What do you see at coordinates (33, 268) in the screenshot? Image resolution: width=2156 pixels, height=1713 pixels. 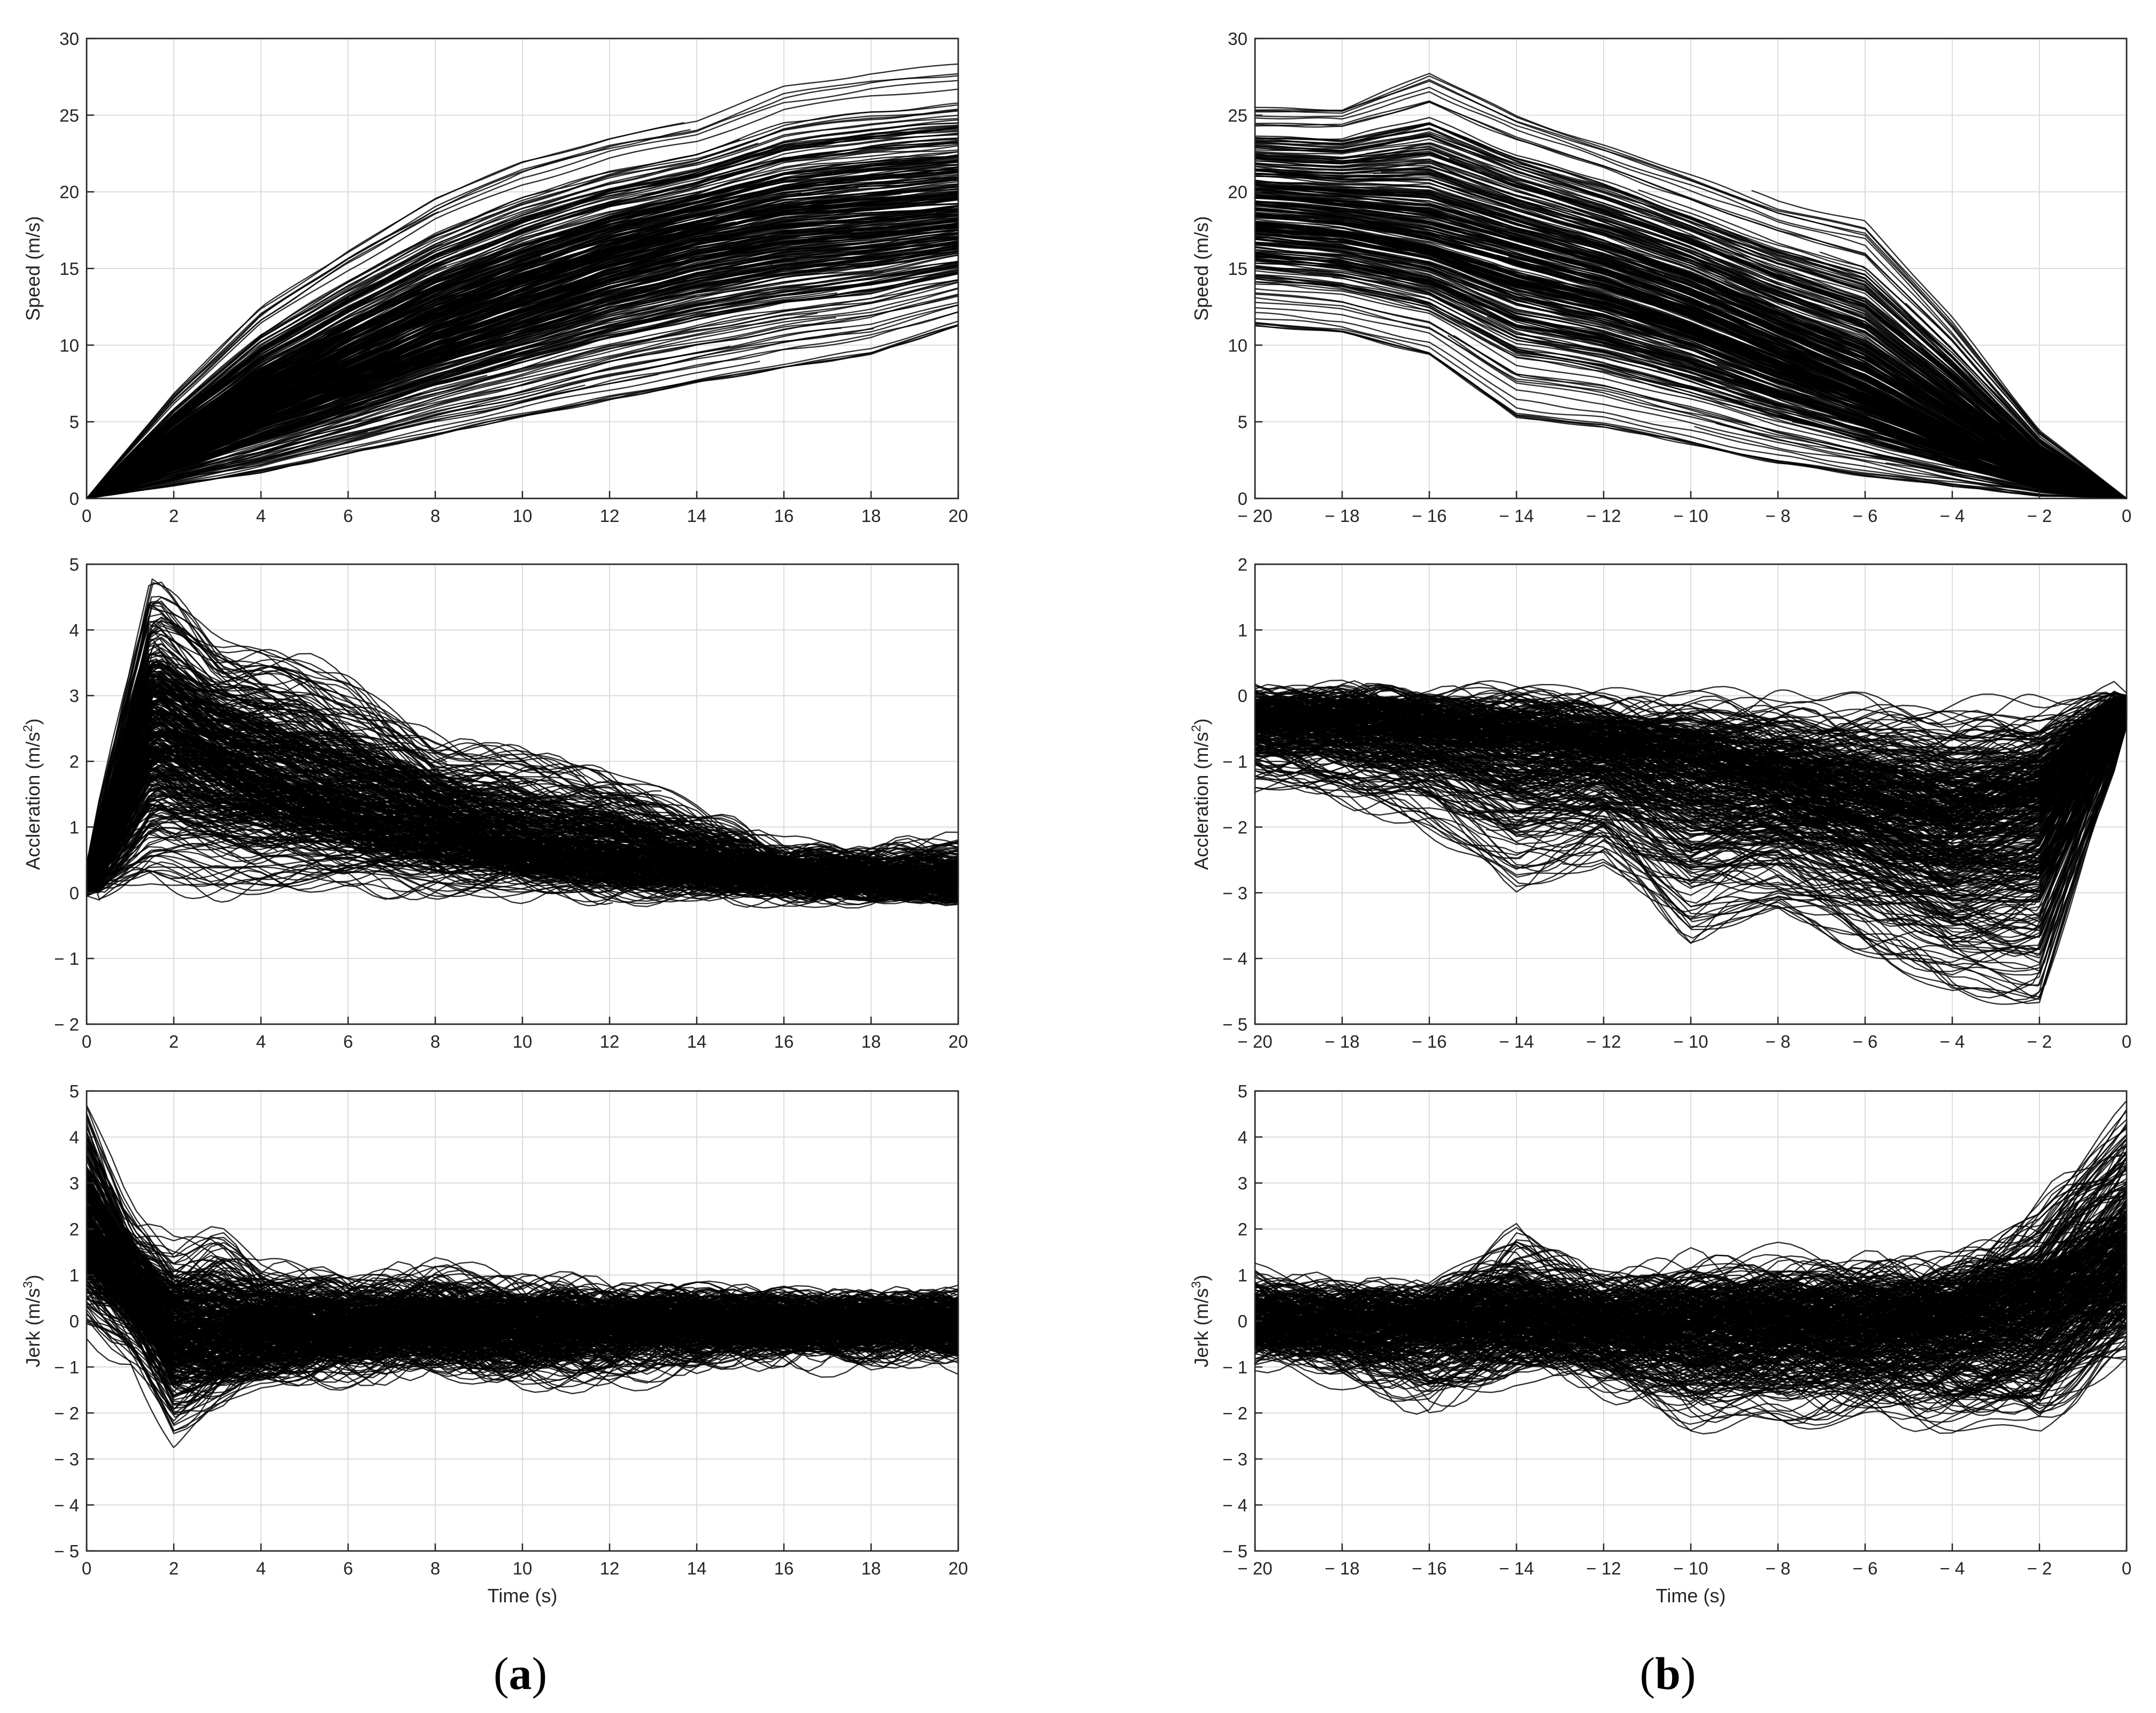 I see `y-axis-label: Speed (m/s)` at bounding box center [33, 268].